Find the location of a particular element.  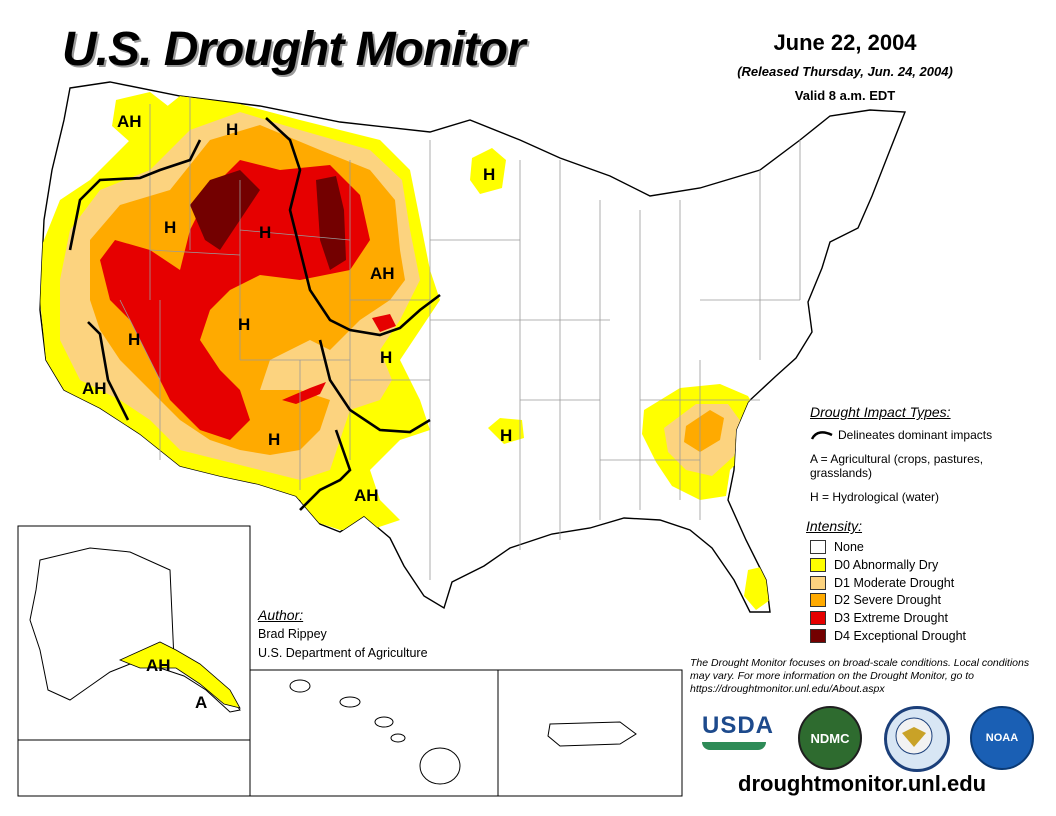

impact-legend-line: Delineates dominant impacts is located at coordinates (901, 435).